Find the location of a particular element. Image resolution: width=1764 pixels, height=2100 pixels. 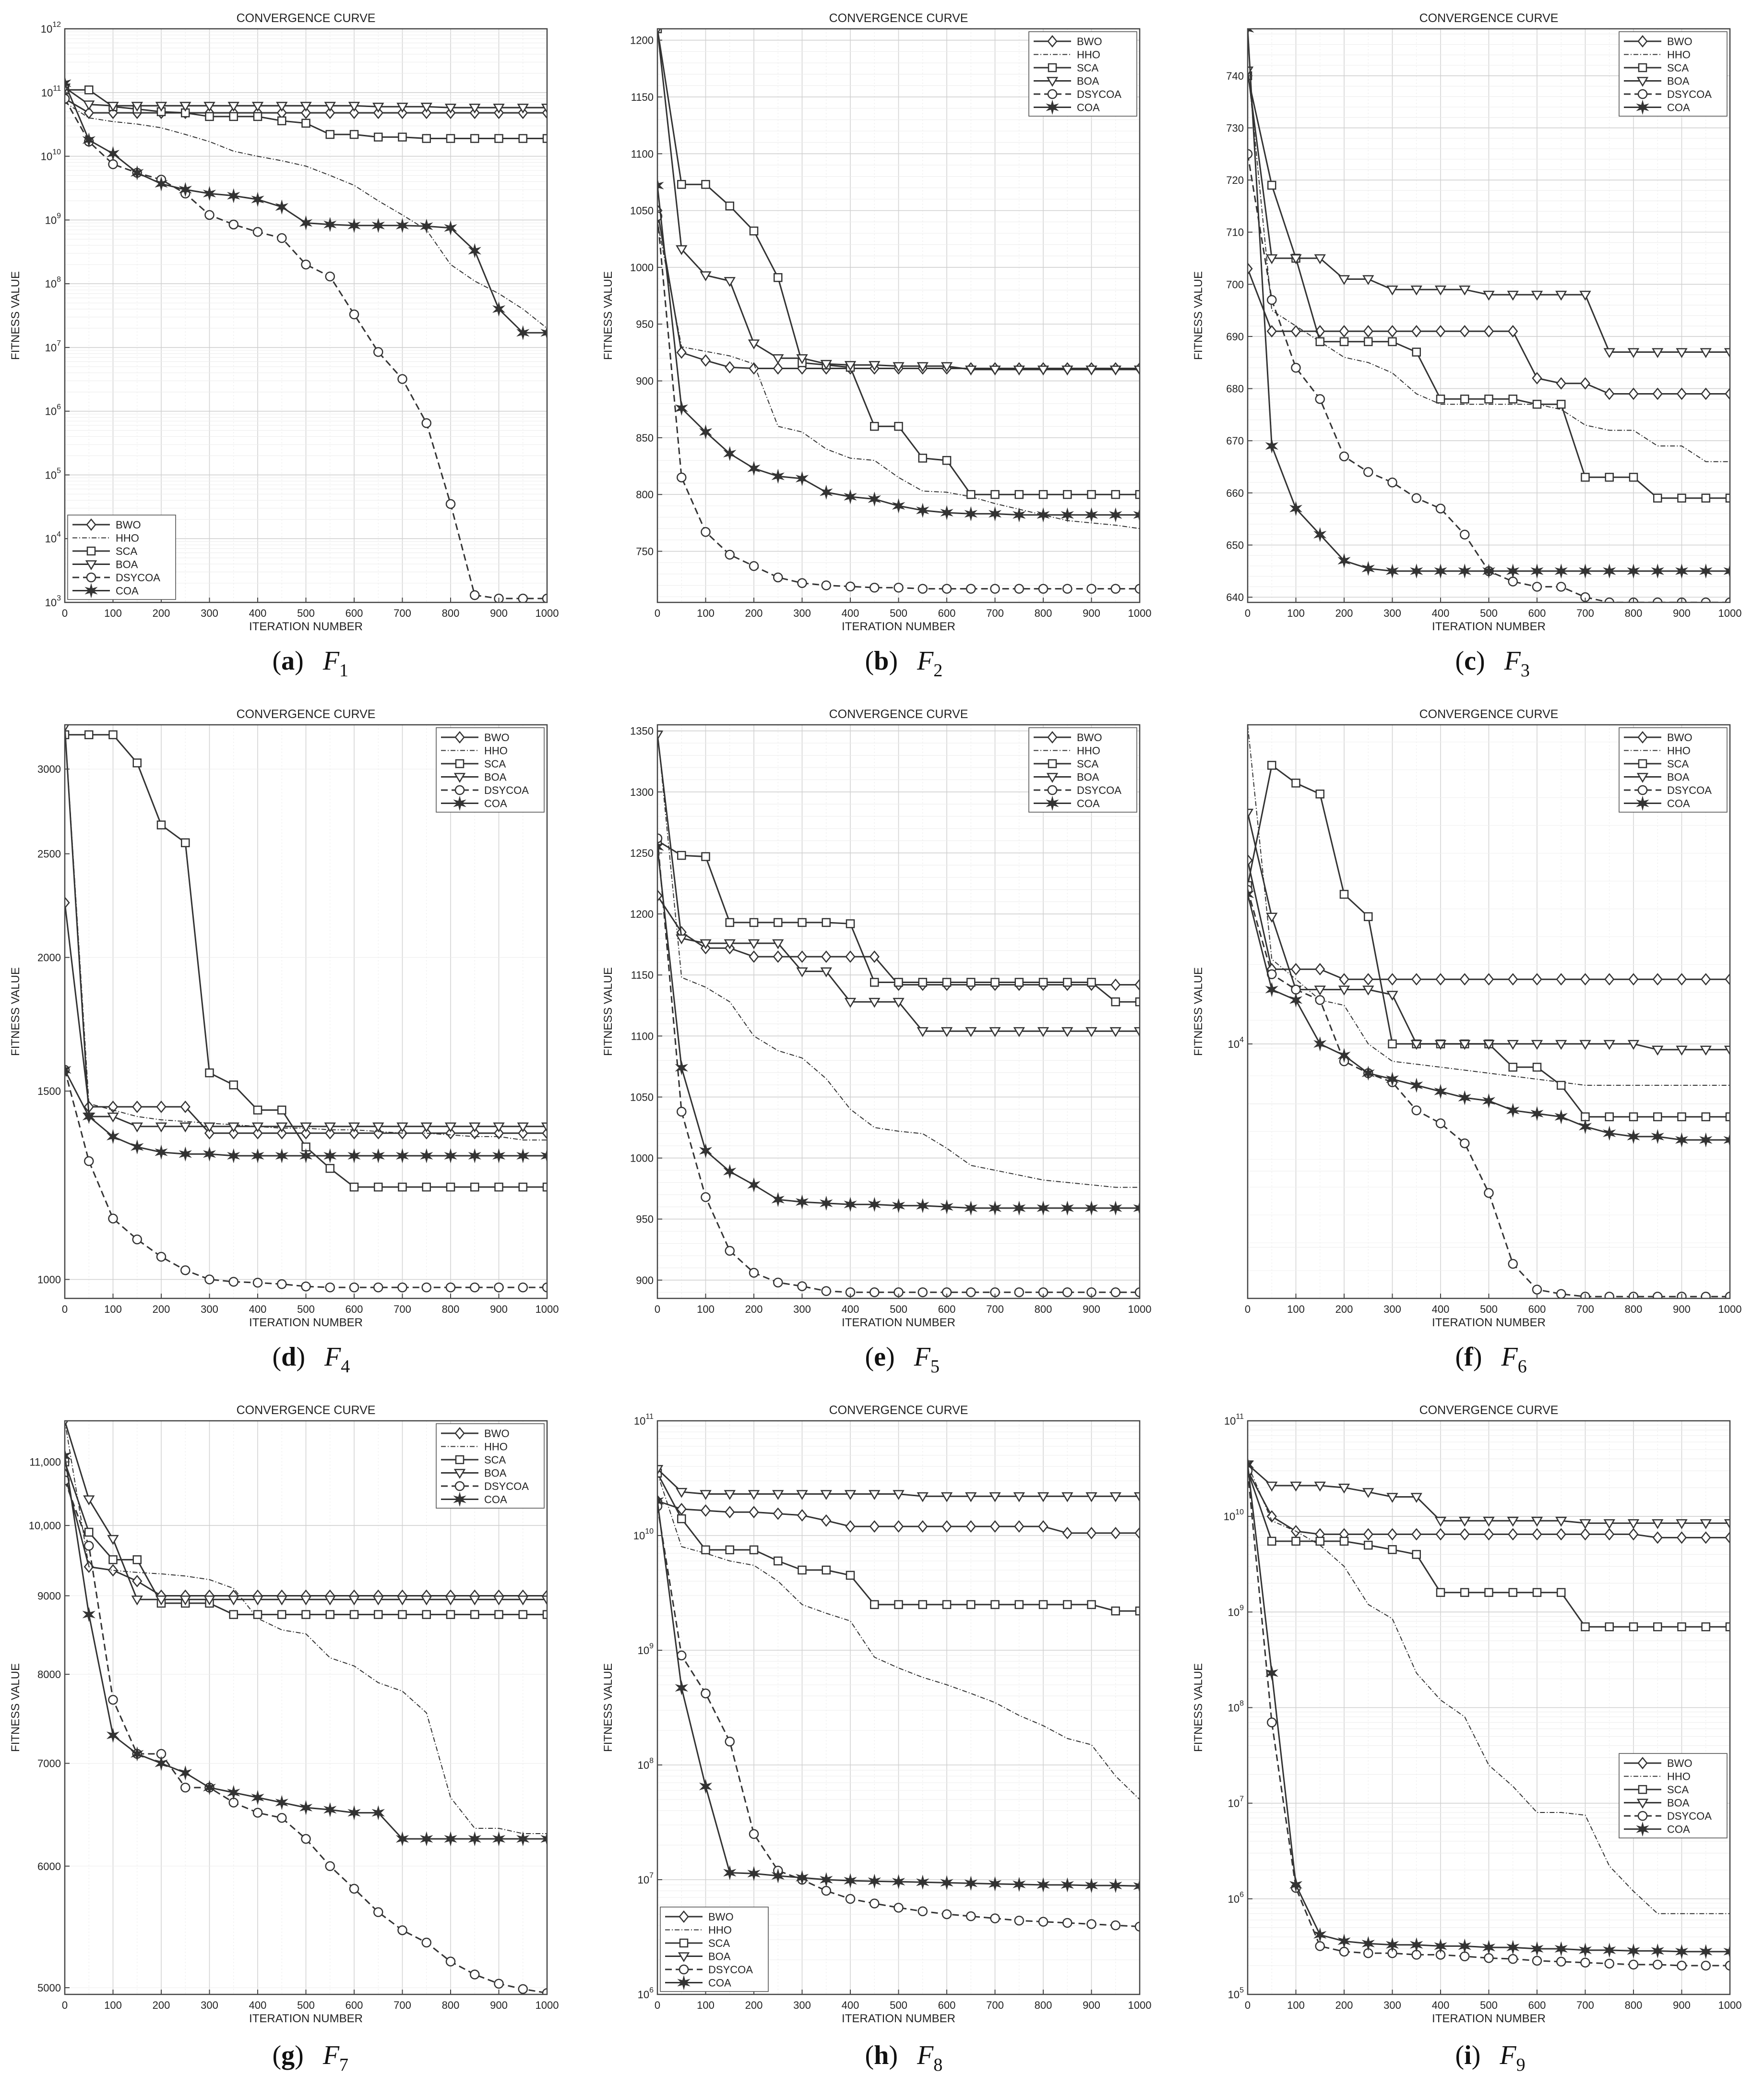

x-tick-label: 200 is located at coordinates (1344, 613).